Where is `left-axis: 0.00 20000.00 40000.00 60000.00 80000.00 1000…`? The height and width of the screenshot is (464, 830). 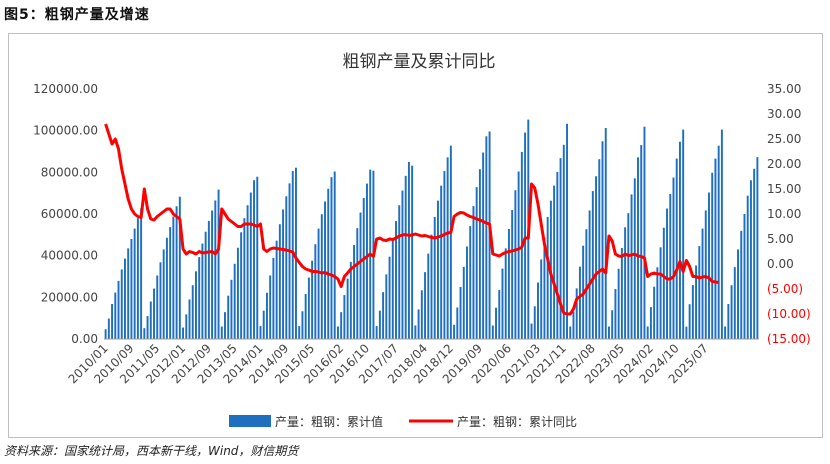
left-axis: 0.00 20000.00 40000.00 60000.00 80000.00 1000… is located at coordinates (65, 214).